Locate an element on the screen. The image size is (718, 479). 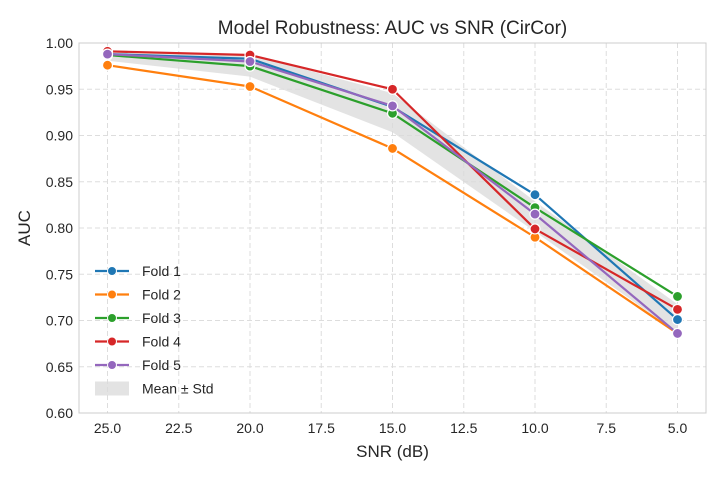
y-tick-label: 0.90 is located at coordinates (59, 136).